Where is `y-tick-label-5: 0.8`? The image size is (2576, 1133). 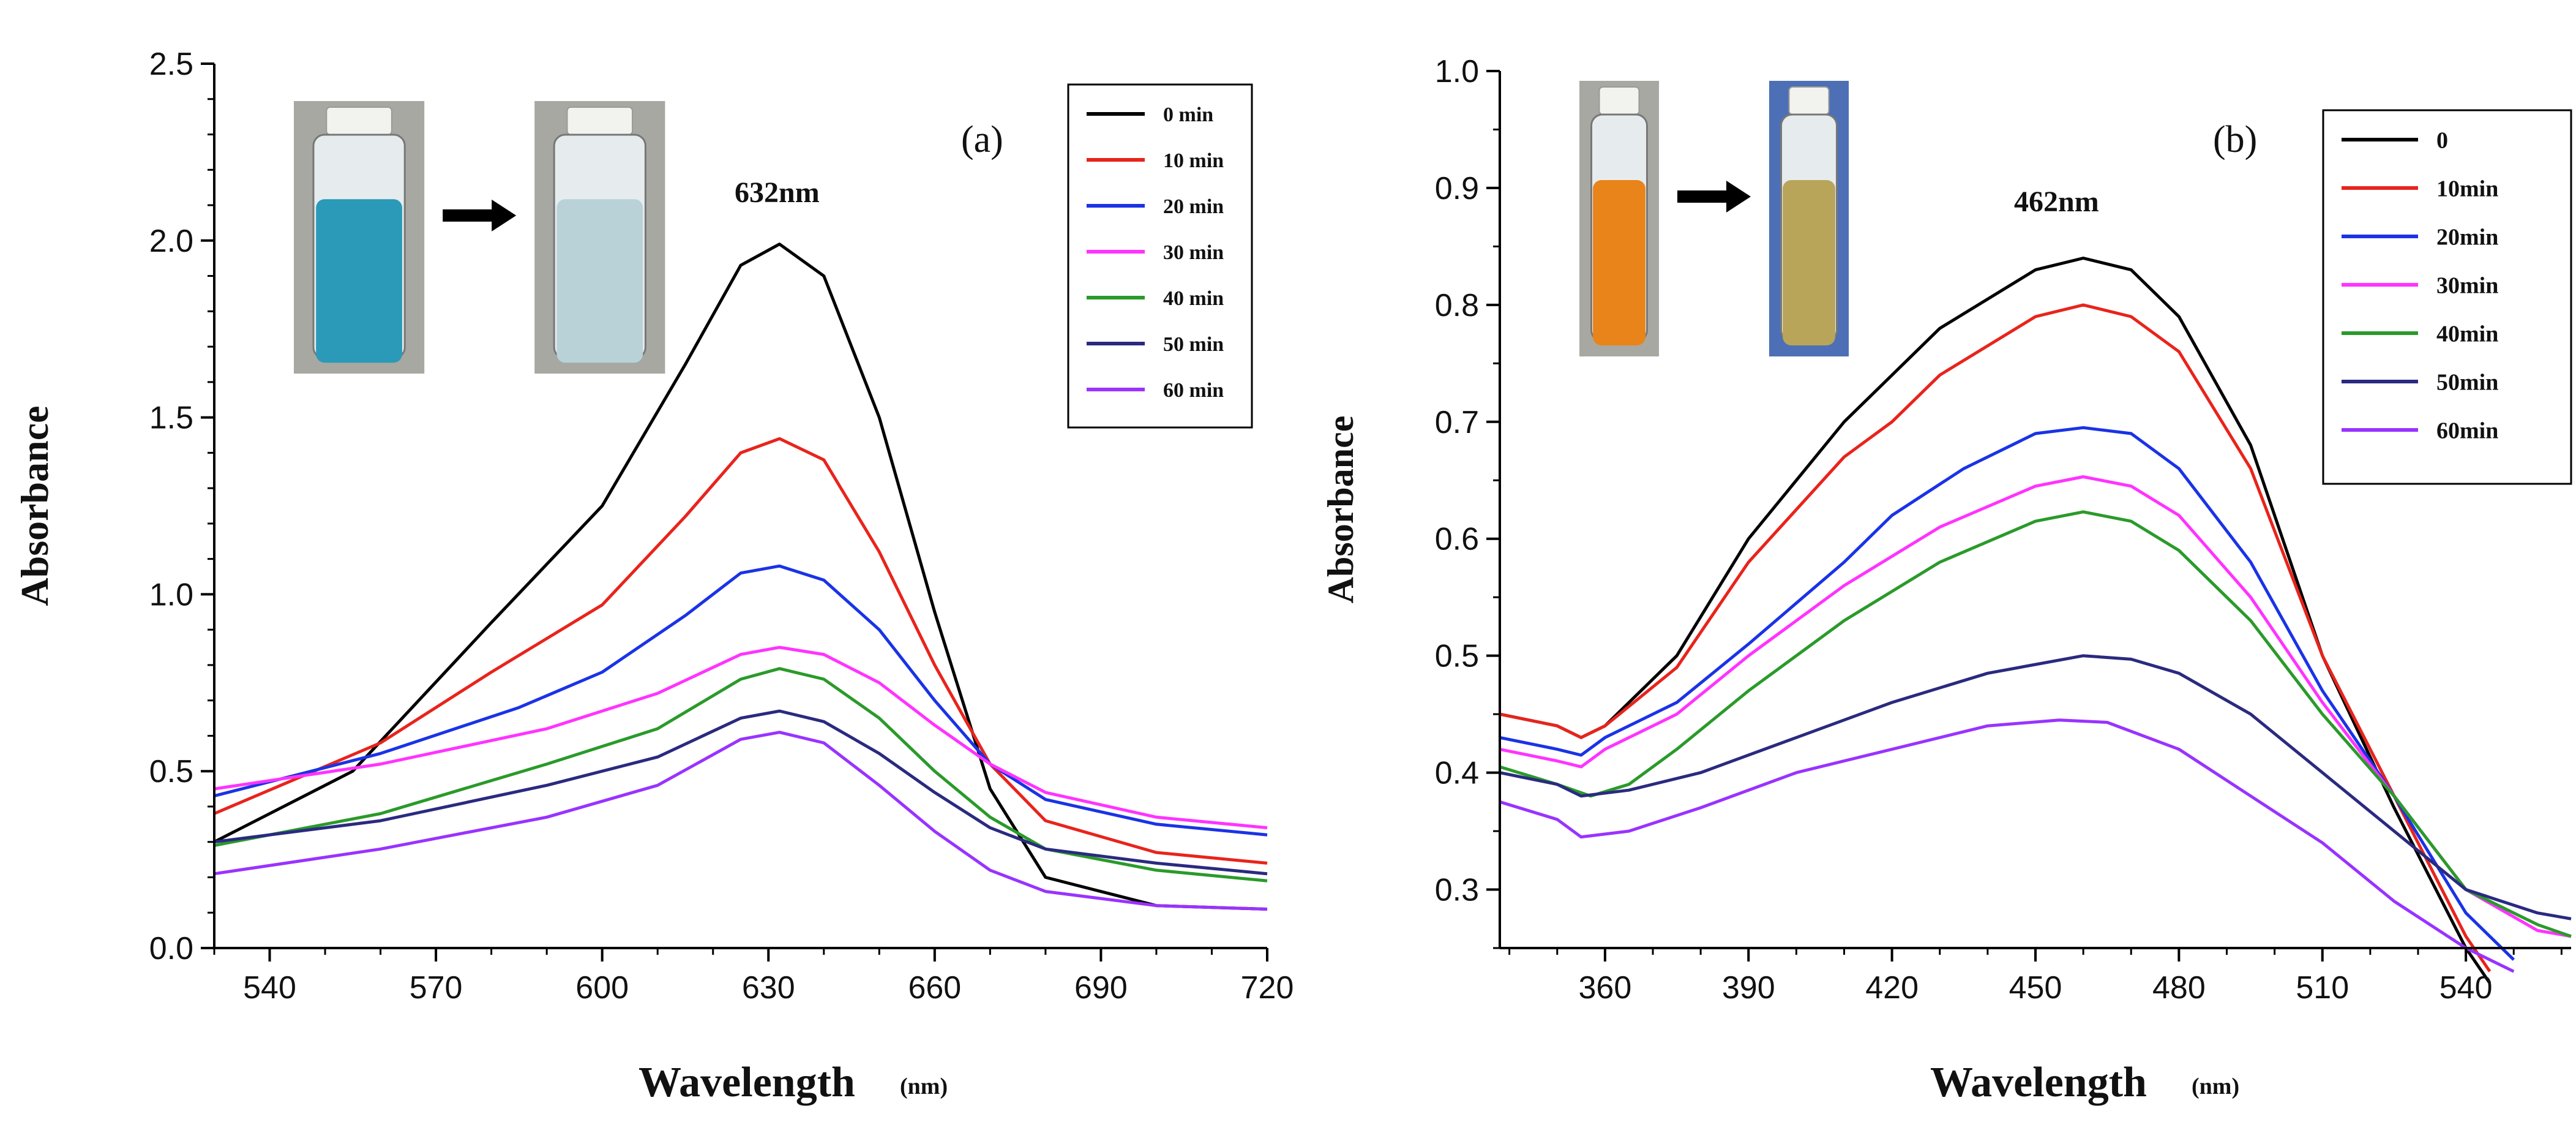
y-tick-label-5: 0.8 is located at coordinates (1457, 305).